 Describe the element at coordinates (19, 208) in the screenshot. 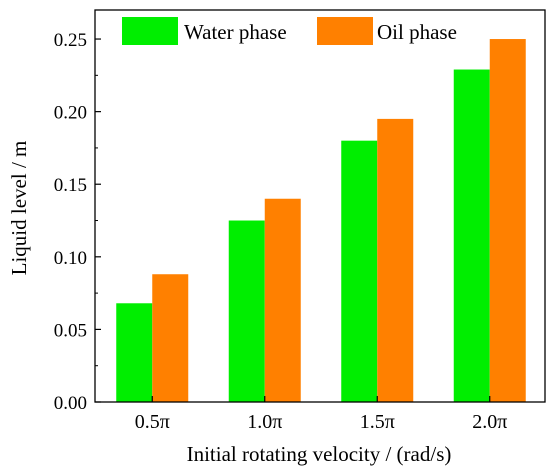

I see `y-axis-title: Liquid level / m` at that location.